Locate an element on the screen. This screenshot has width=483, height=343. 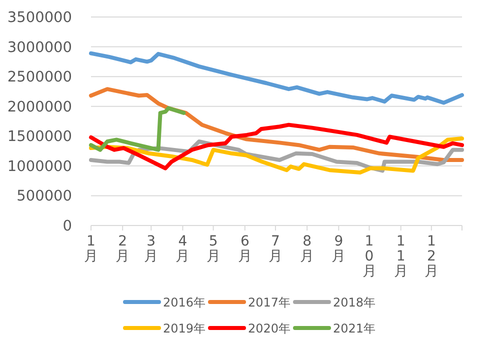
x-tick-label: 4月 is located at coordinates (183, 249).